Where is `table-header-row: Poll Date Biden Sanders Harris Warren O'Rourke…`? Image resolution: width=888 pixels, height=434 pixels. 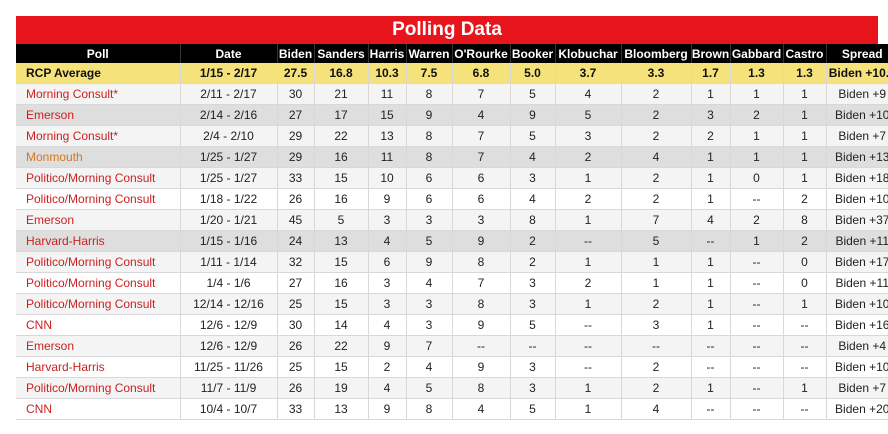 table-header-row: Poll Date Biden Sanders Harris Warren O'Rourke… is located at coordinates (452, 53).